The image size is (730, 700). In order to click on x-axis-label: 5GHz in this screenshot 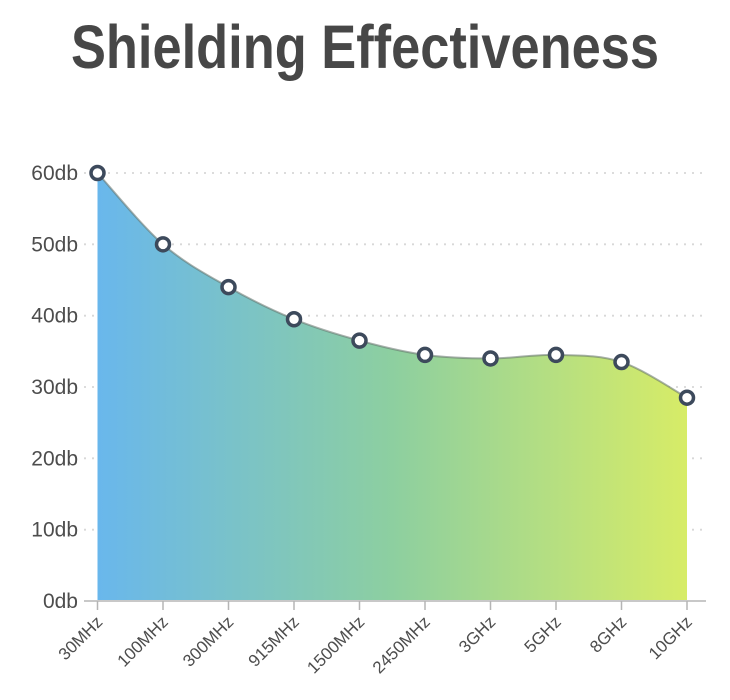, I will do `click(543, 634)`.